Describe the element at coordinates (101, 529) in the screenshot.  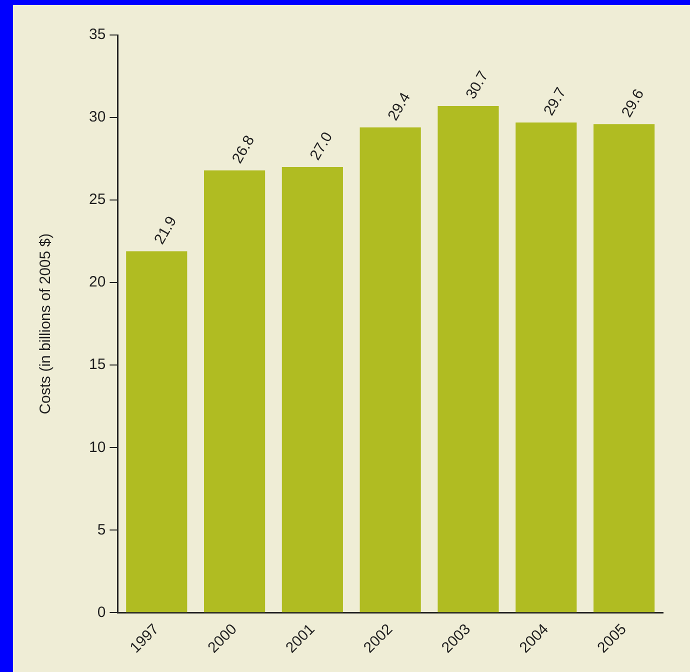
I see `y-tick-label: 5` at that location.